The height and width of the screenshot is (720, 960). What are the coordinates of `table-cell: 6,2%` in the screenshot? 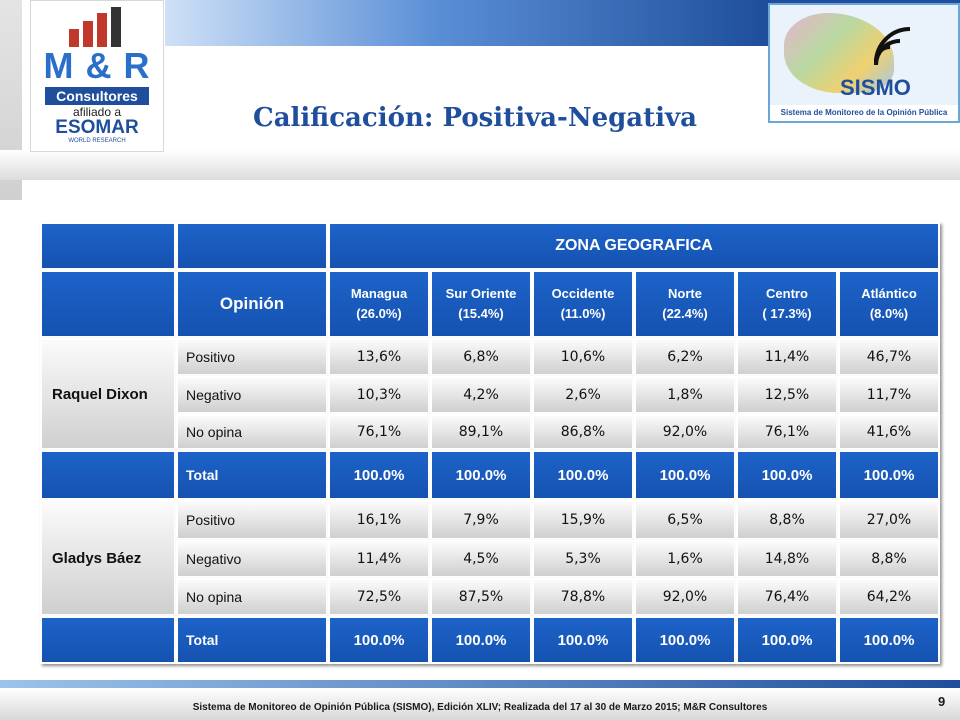 It's located at (685, 357).